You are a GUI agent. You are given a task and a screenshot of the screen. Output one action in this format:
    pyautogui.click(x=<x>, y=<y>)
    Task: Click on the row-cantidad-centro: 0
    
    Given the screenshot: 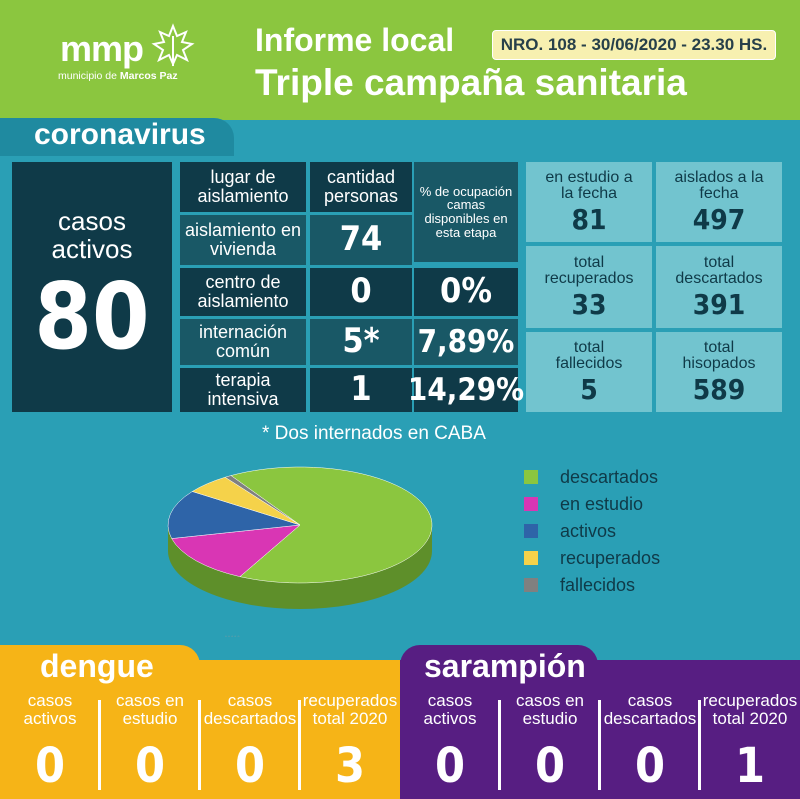 What is the action you would take?
    pyautogui.click(x=361, y=292)
    